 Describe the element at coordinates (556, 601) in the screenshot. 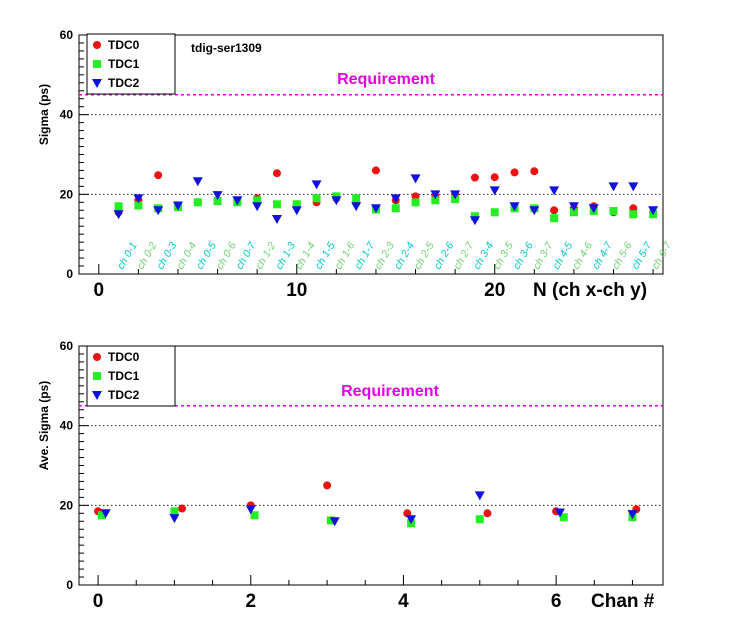

I see `x-tick-label: 6` at that location.